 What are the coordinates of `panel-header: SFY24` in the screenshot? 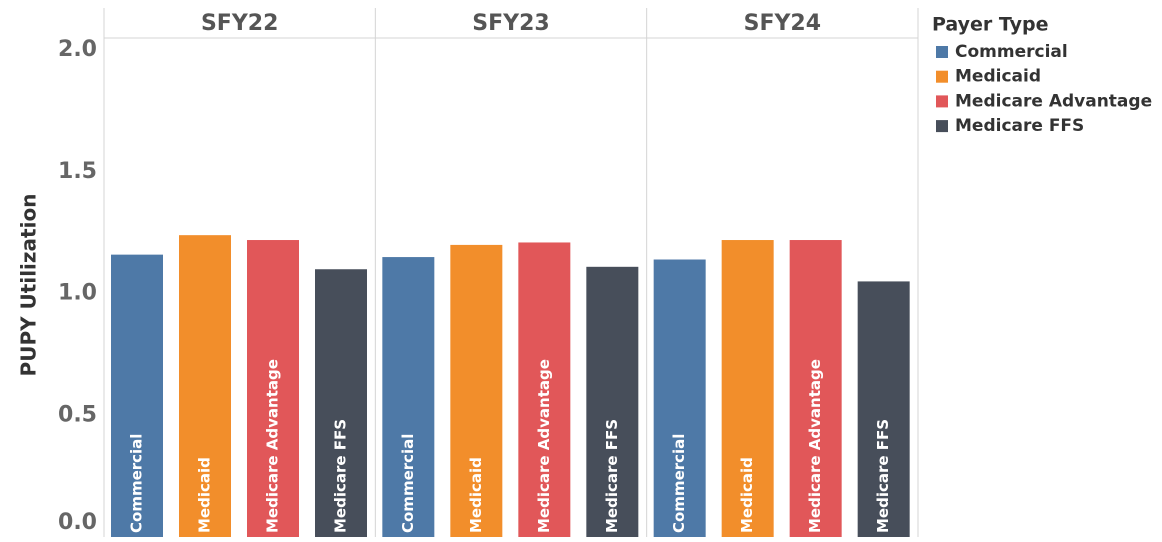 It's located at (782, 23).